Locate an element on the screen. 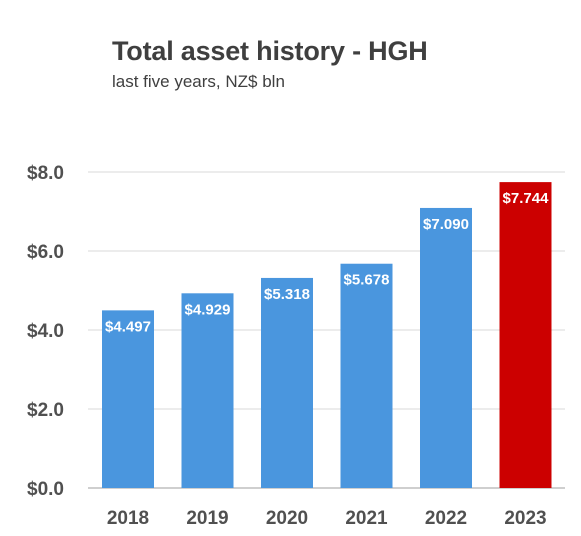  bar-2020 is located at coordinates (287, 382).